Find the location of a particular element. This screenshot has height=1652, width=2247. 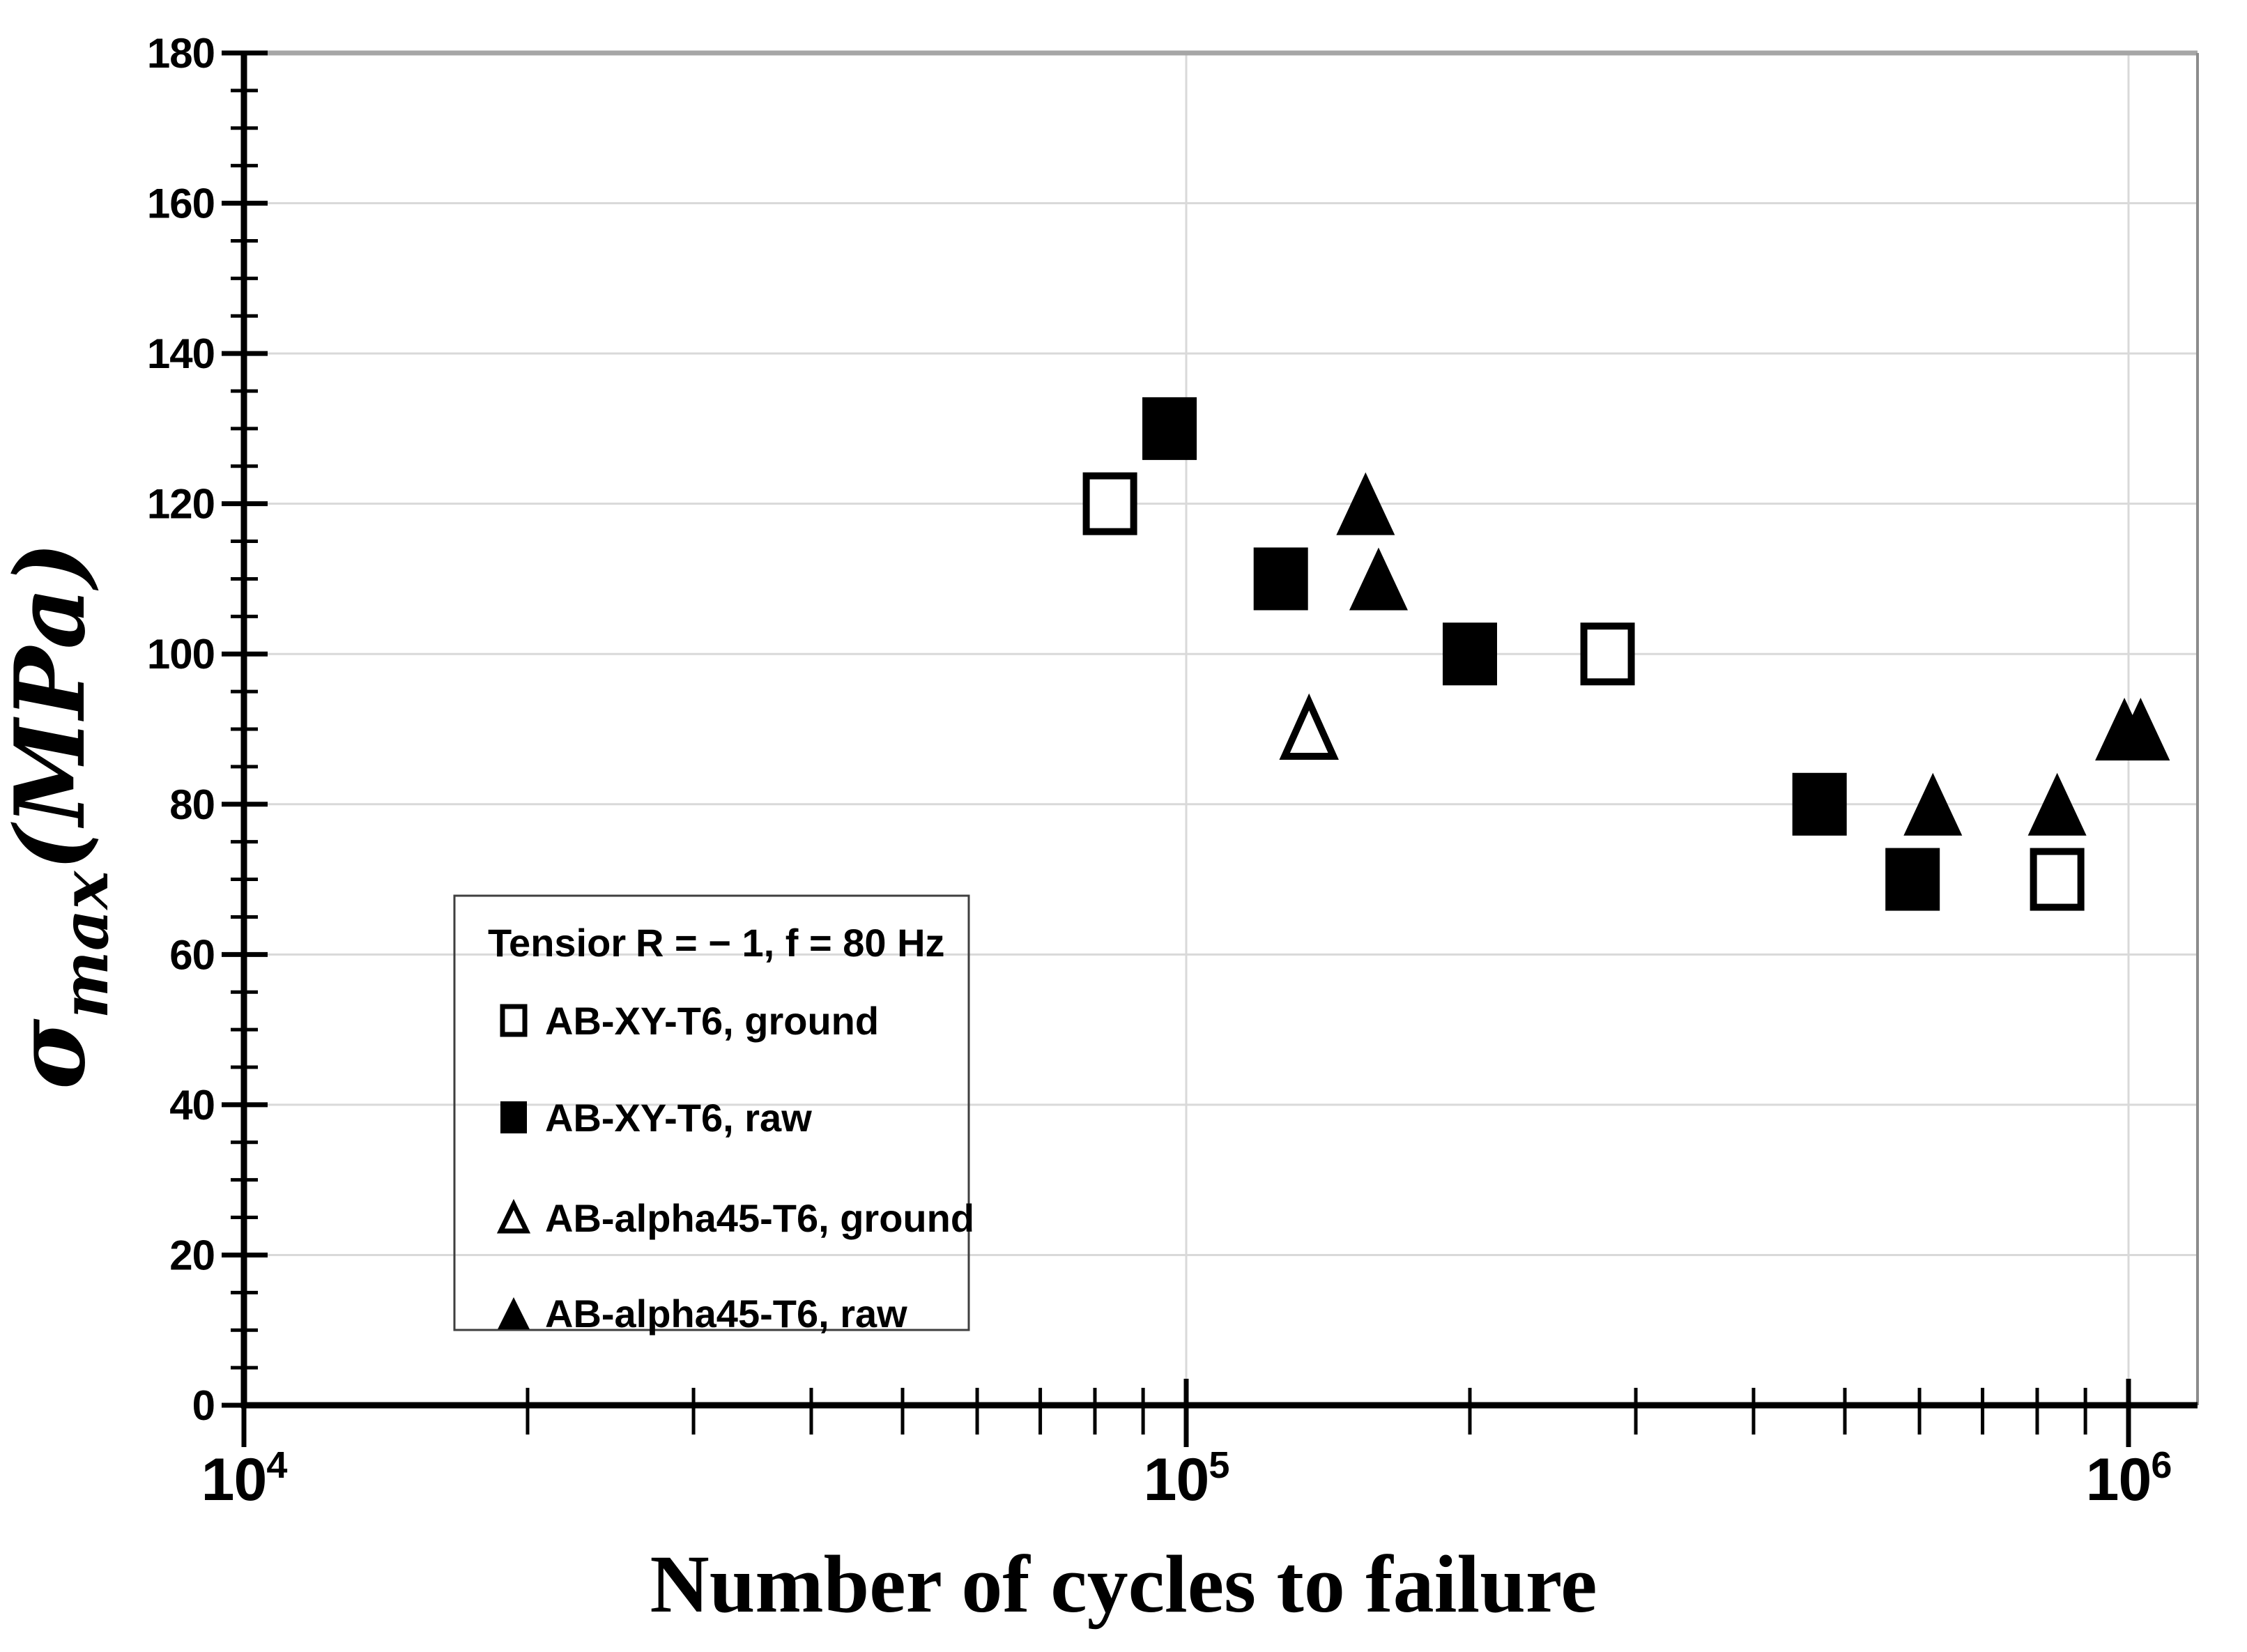

x-tick-labels: 10⁴ 10⁵ 10⁶ is located at coordinates (1187, 1478).